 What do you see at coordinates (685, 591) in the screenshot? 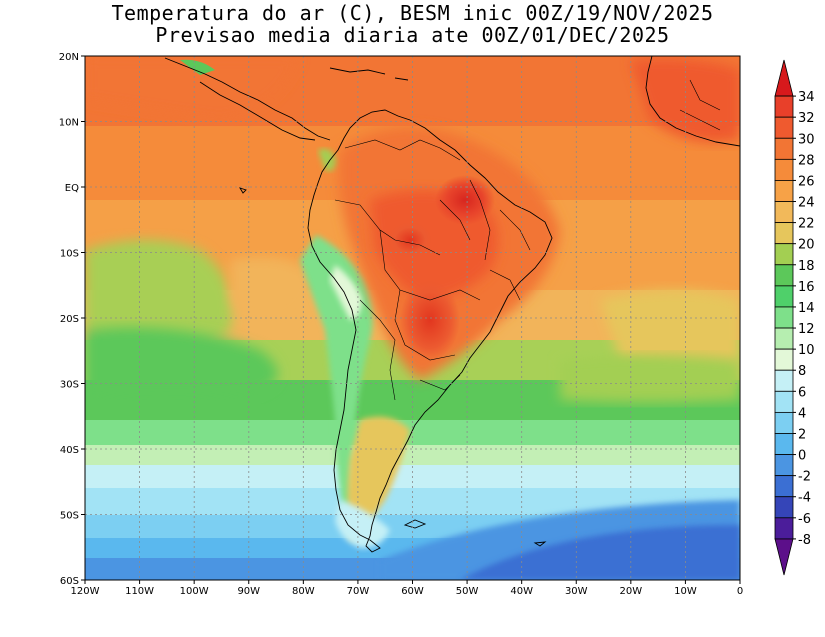
I see `lon-label: 10W` at bounding box center [685, 591].